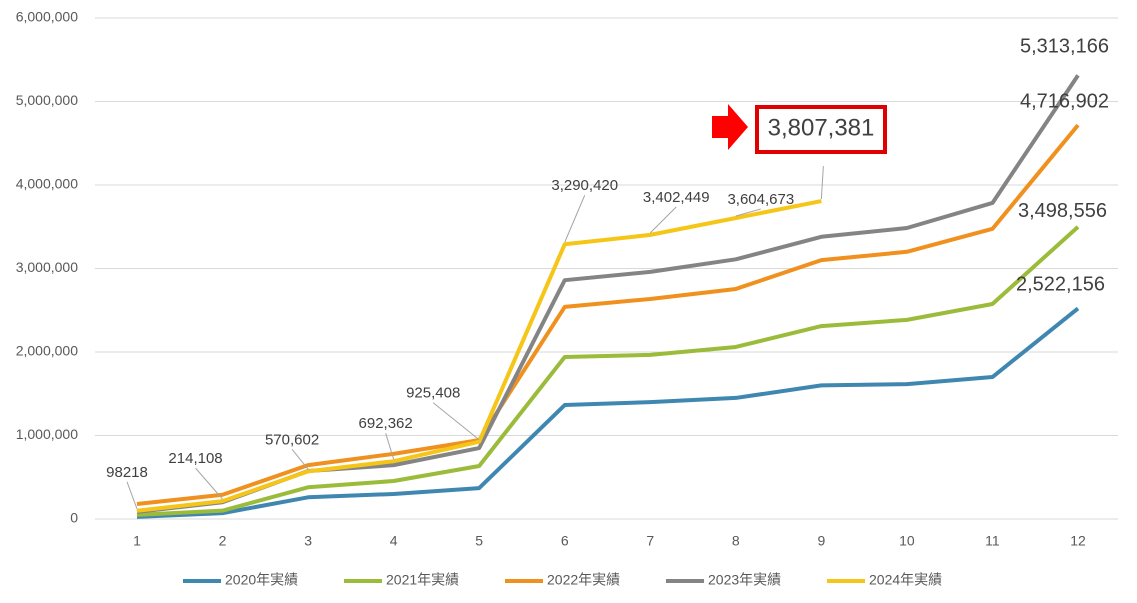 This screenshot has height=603, width=1137. I want to click on x-tick-label: 3, so click(308, 541).